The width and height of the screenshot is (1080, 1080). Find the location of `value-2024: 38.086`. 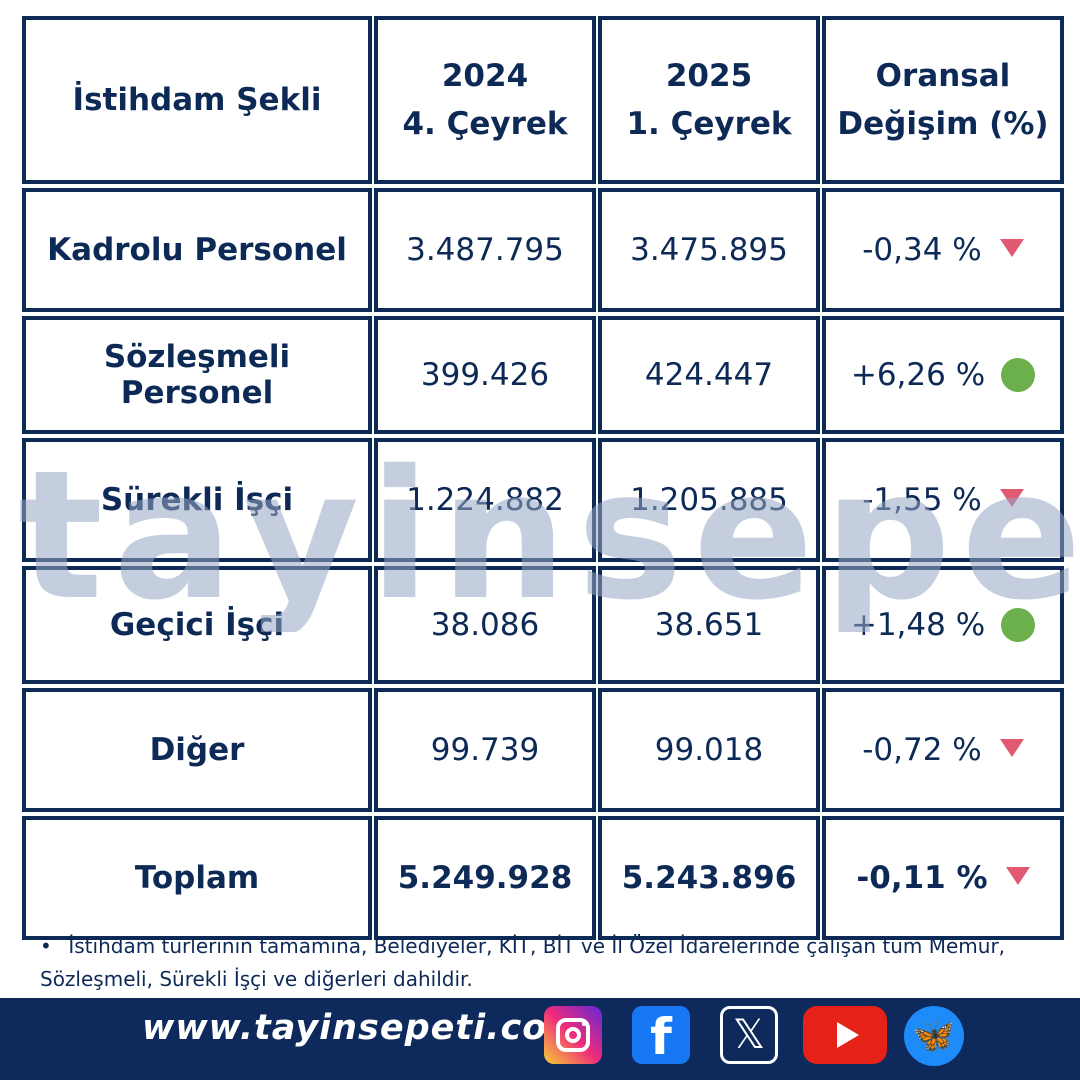

value-2024: 38.086 is located at coordinates (485, 625).